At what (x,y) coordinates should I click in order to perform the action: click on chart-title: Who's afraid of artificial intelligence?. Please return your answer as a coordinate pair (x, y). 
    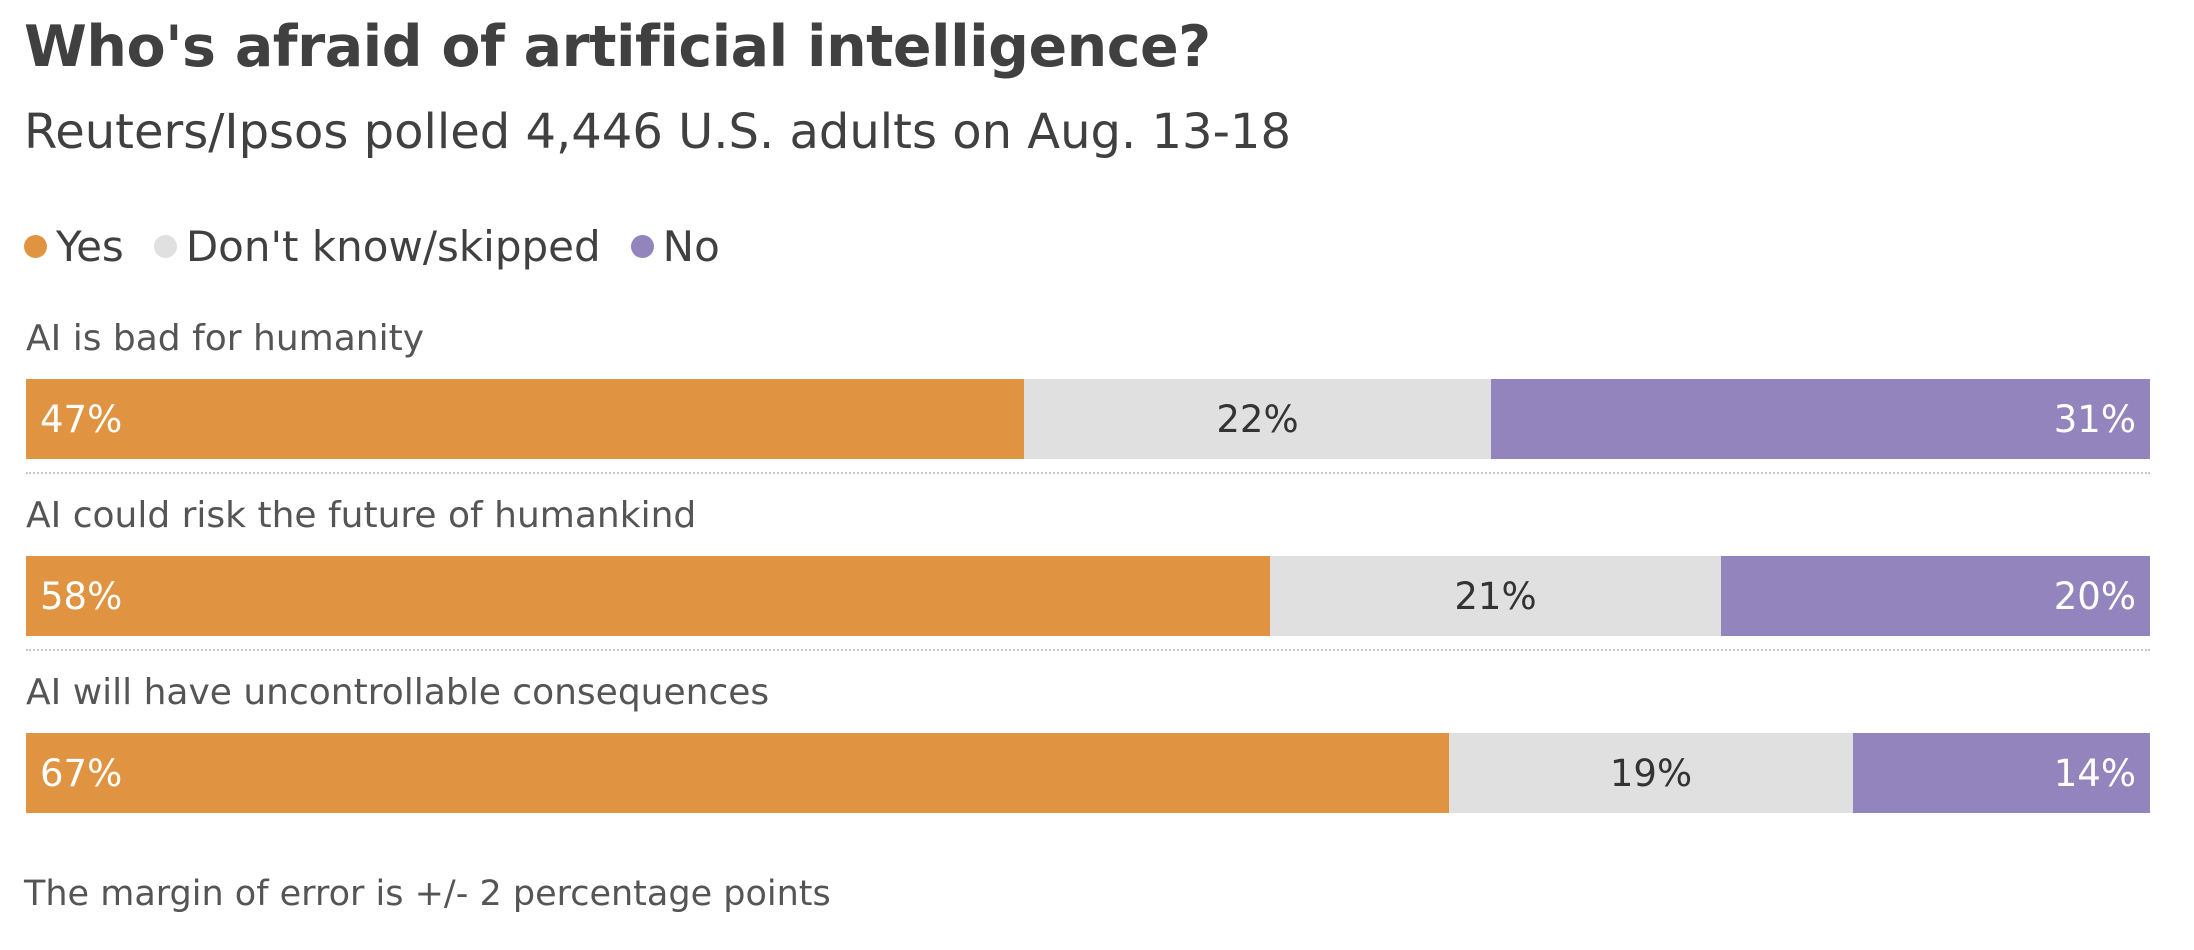
    Looking at the image, I should click on (617, 47).